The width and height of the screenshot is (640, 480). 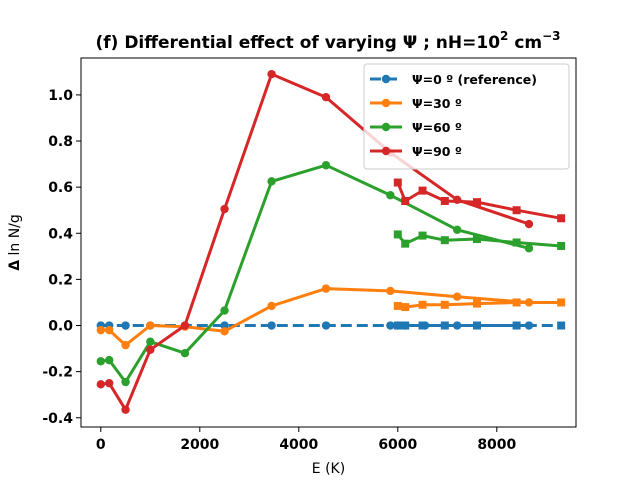 I want to click on legend-box, so click(x=466, y=116).